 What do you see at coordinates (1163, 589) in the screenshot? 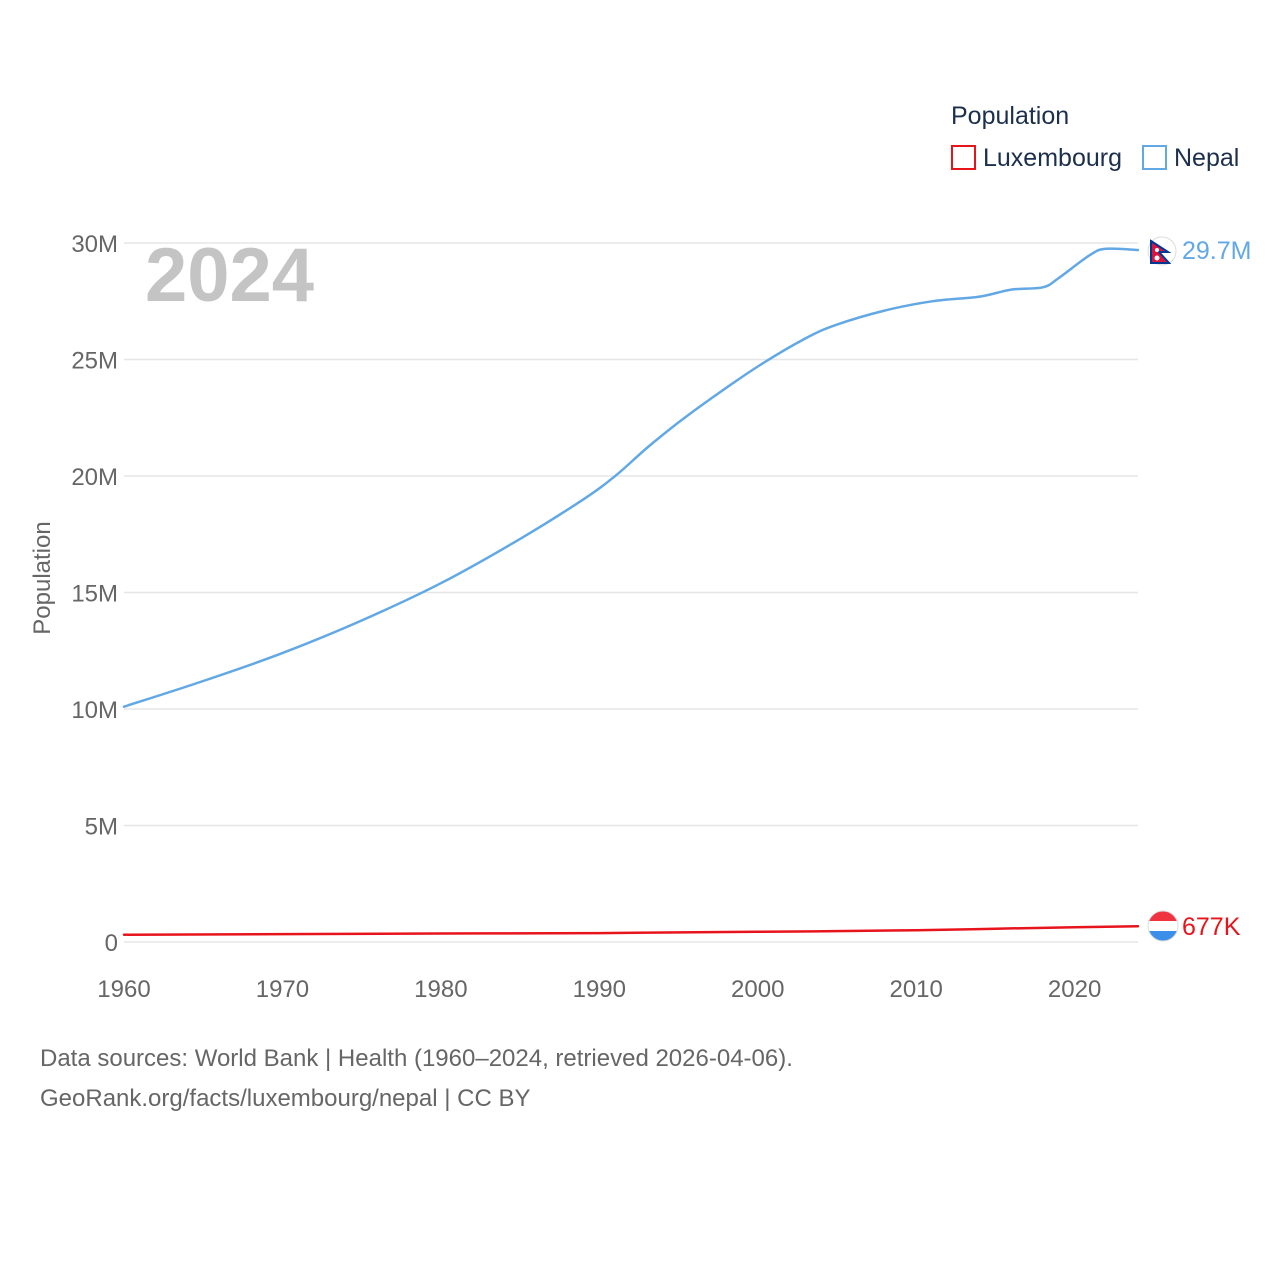
I see `end-markers` at bounding box center [1163, 589].